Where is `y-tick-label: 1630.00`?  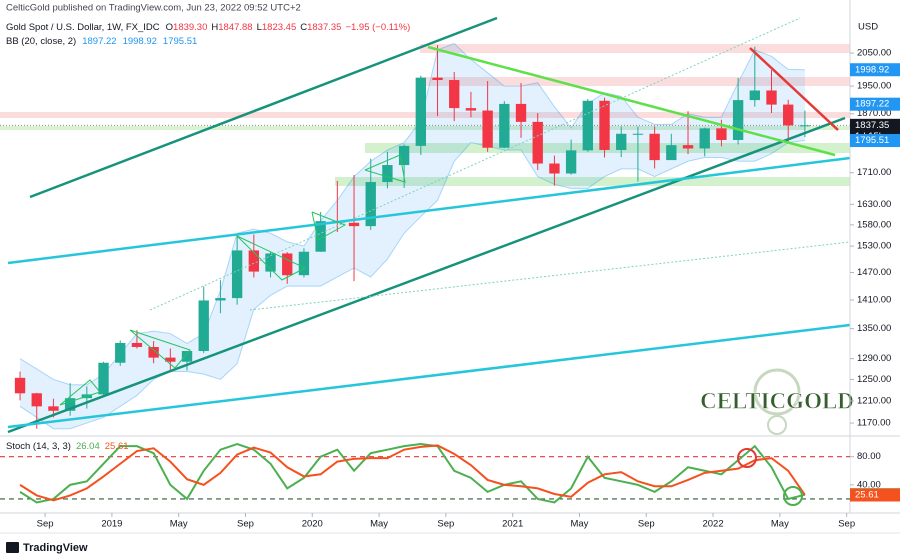 y-tick-label: 1630.00 is located at coordinates (874, 204).